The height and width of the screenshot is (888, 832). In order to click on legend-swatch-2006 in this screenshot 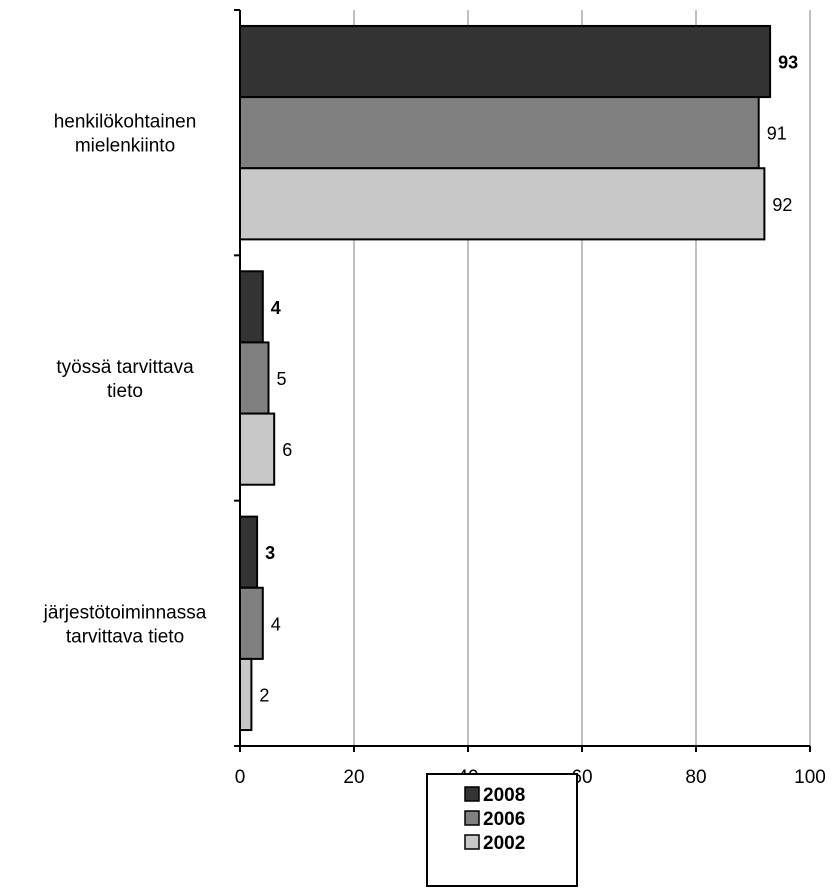, I will do `click(472, 818)`.